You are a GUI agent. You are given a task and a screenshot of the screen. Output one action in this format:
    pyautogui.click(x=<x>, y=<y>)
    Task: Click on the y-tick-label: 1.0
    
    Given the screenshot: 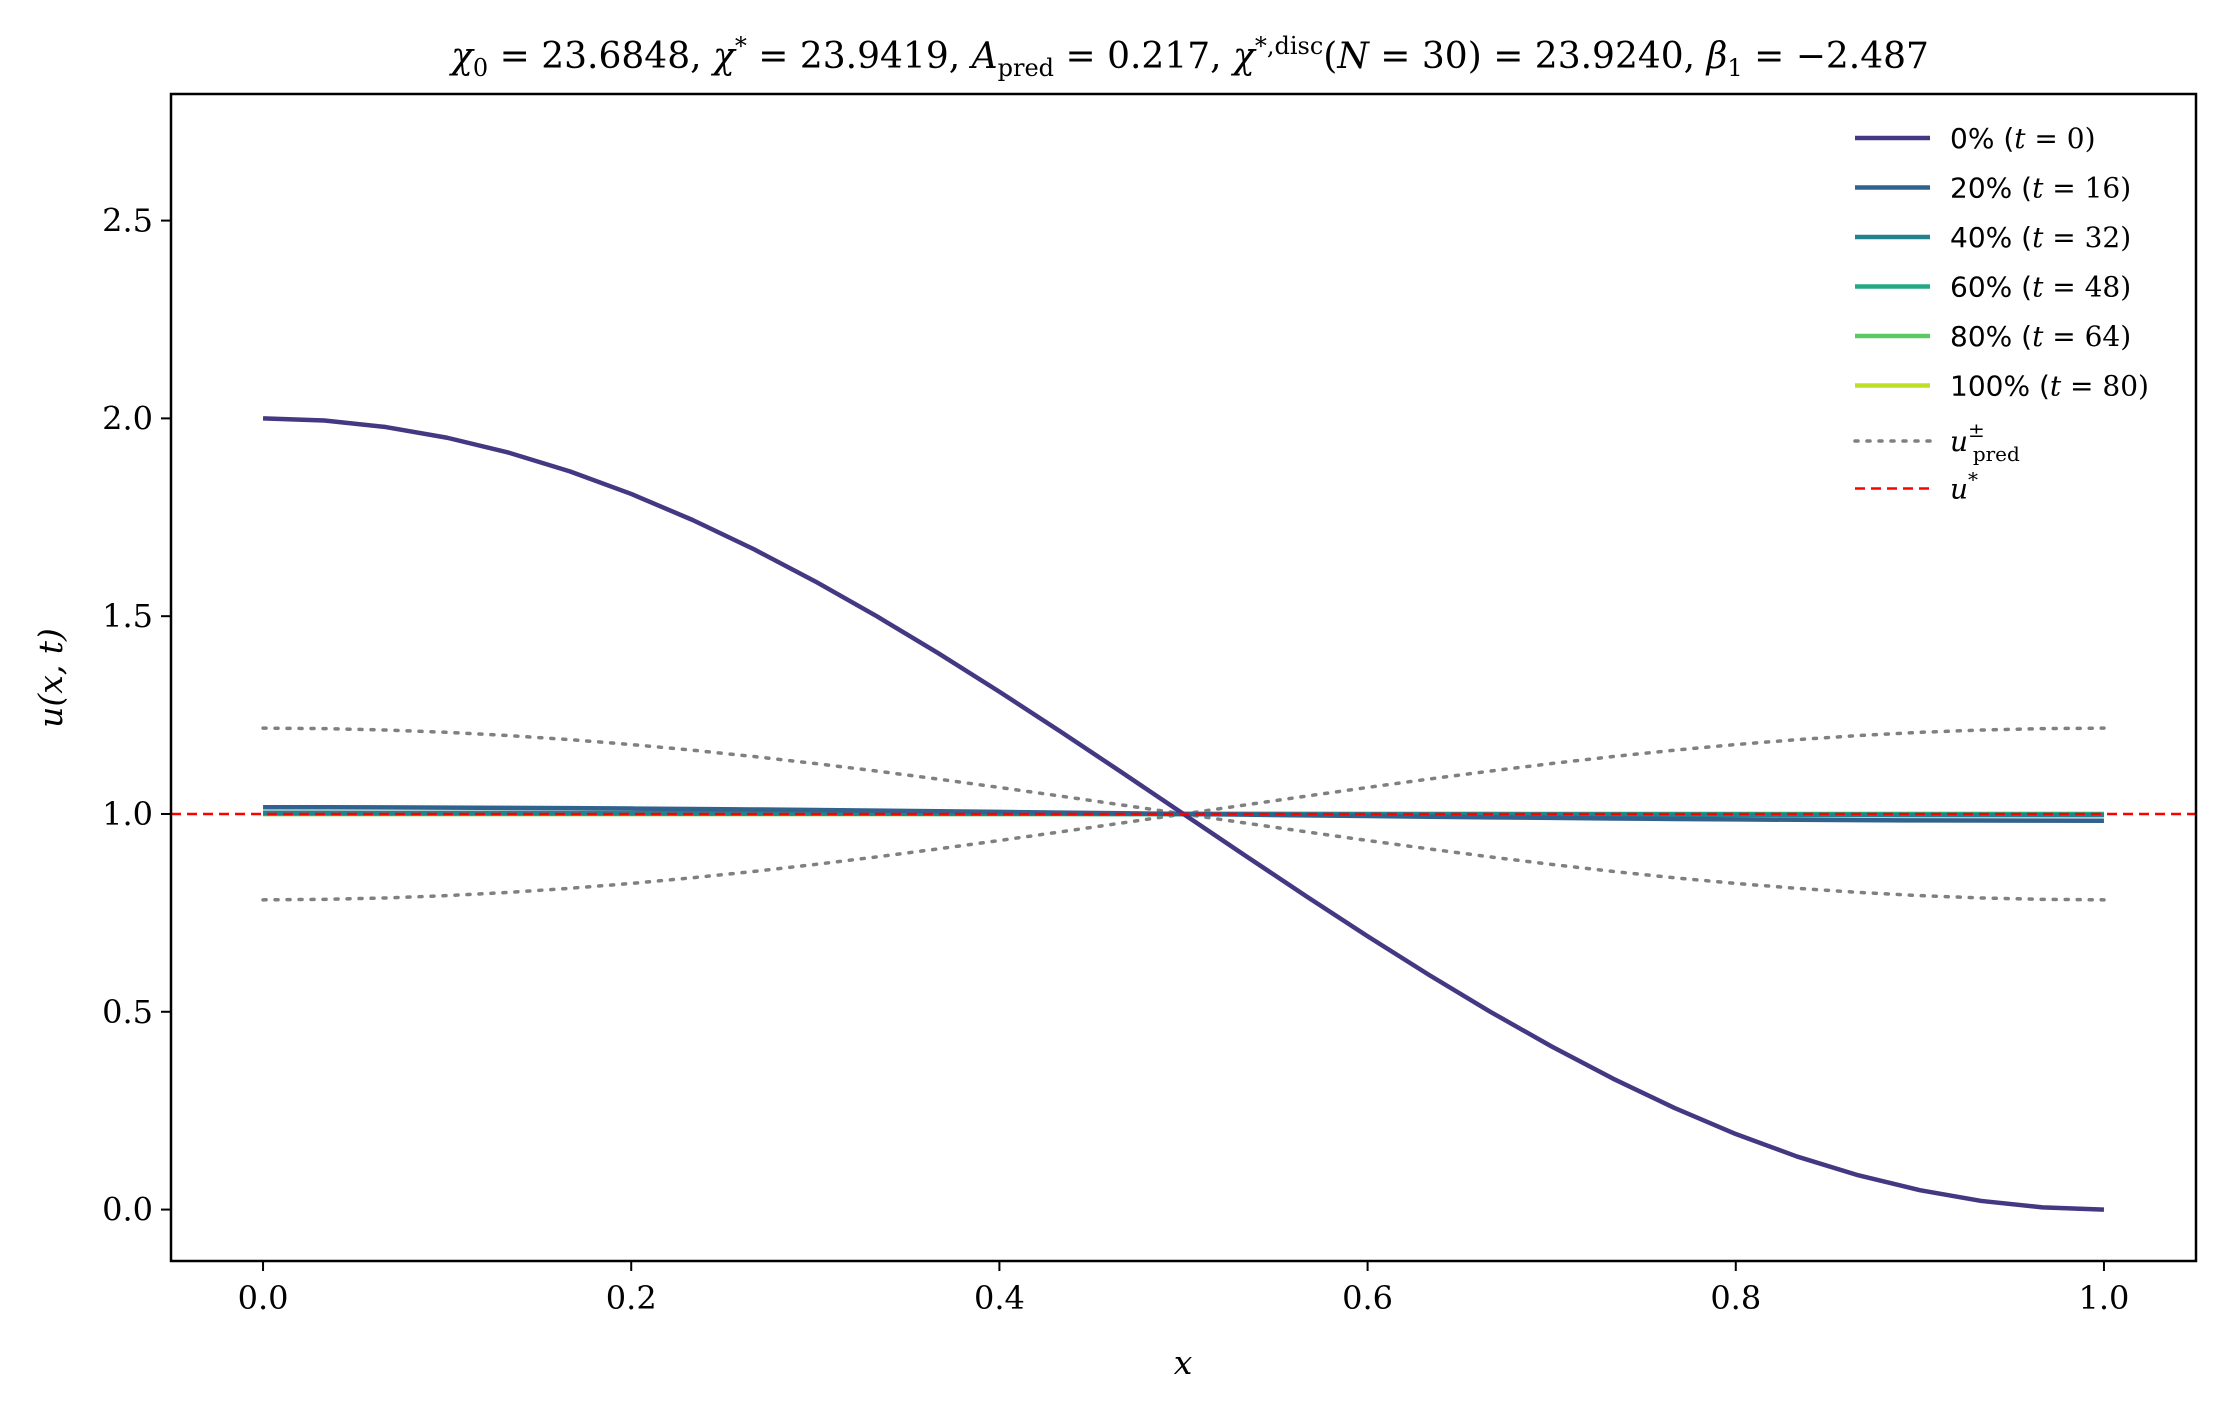 What is the action you would take?
    pyautogui.click(x=127, y=814)
    